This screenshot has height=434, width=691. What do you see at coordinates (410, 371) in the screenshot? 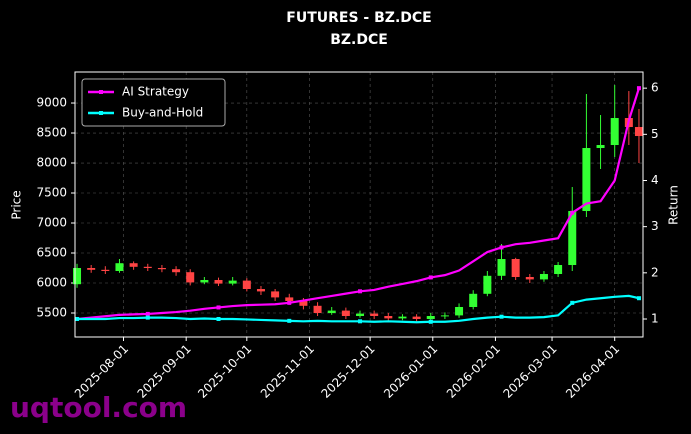
I see `x-tick-label: 2026-01-01` at bounding box center [410, 371].